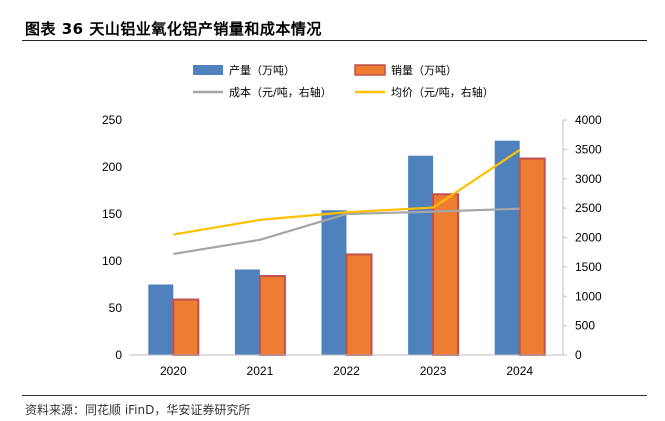 This screenshot has width=665, height=421. I want to click on y-right-tick-label: 3500, so click(588, 149).